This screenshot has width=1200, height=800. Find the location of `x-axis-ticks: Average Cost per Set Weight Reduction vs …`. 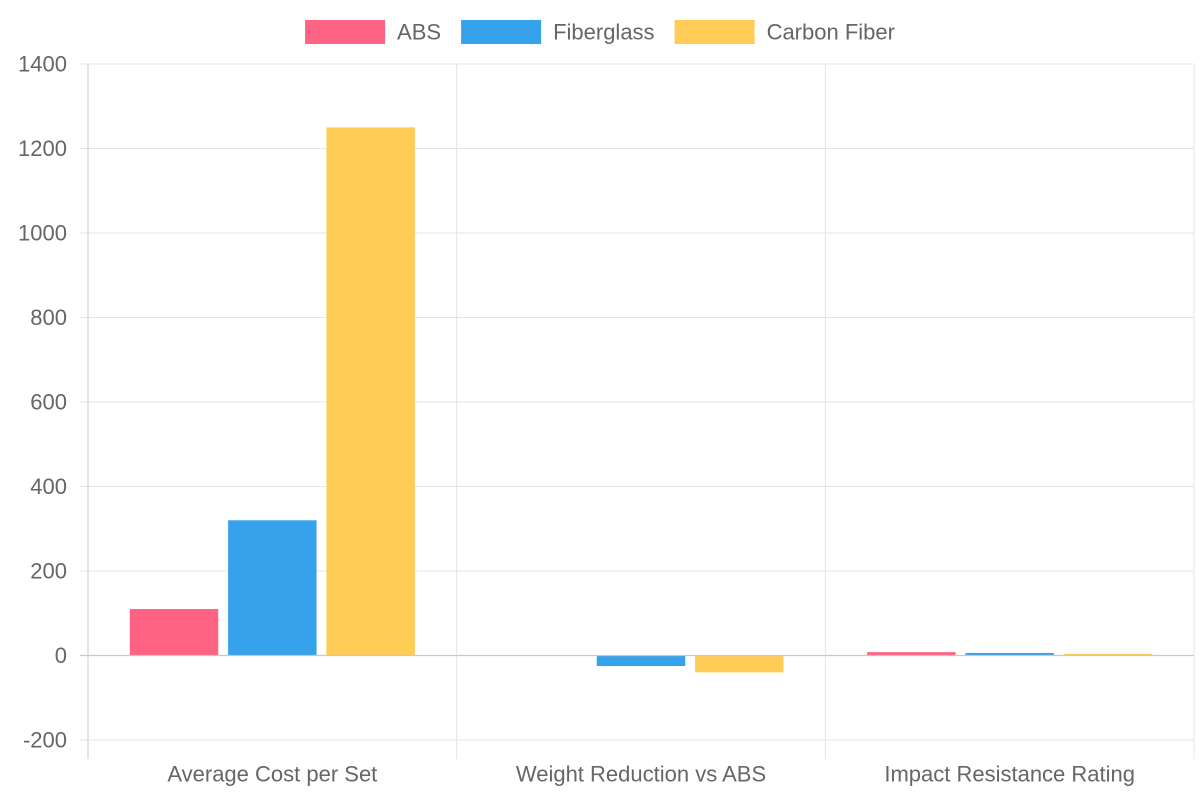

x-axis-ticks: Average Cost per Set Weight Reduction vs … is located at coordinates (651, 774).